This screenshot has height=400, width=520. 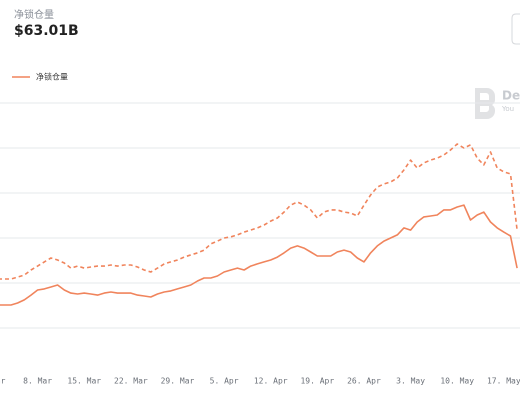 What do you see at coordinates (410, 381) in the screenshot?
I see `x-tick-label: 3. May` at bounding box center [410, 381].